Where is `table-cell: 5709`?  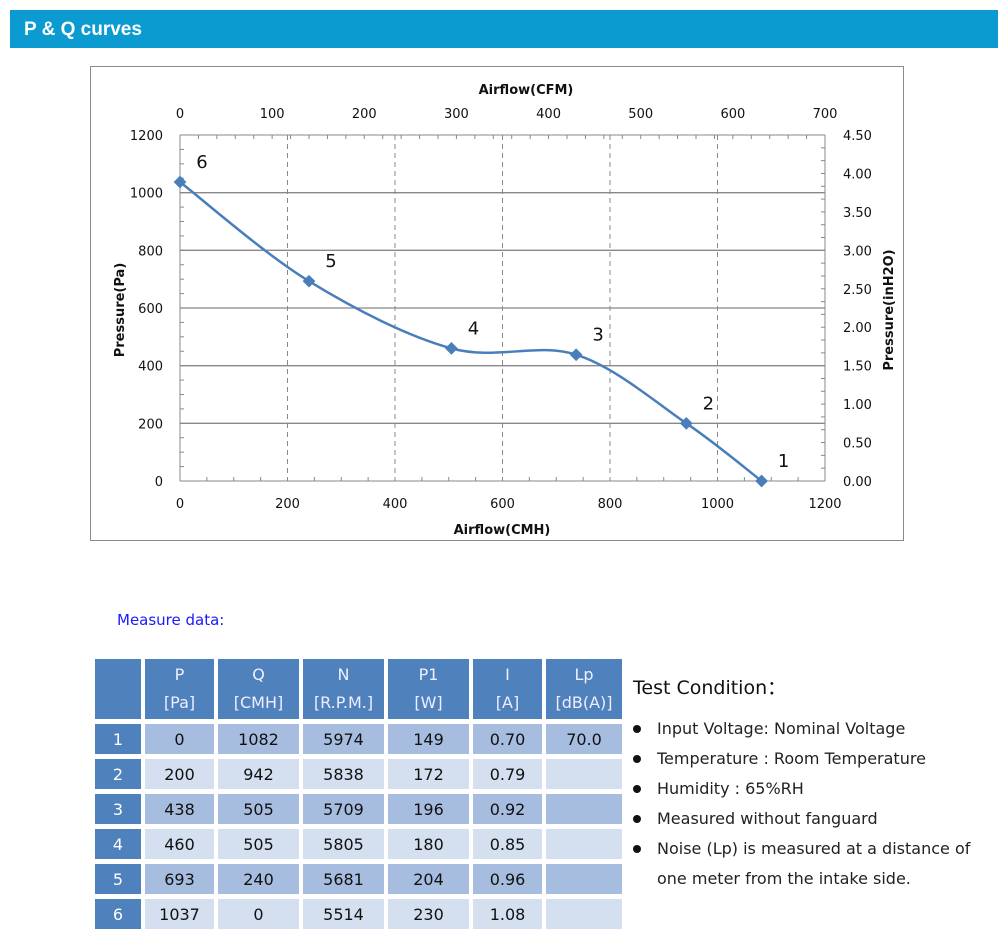 table-cell: 5709 is located at coordinates (343, 809).